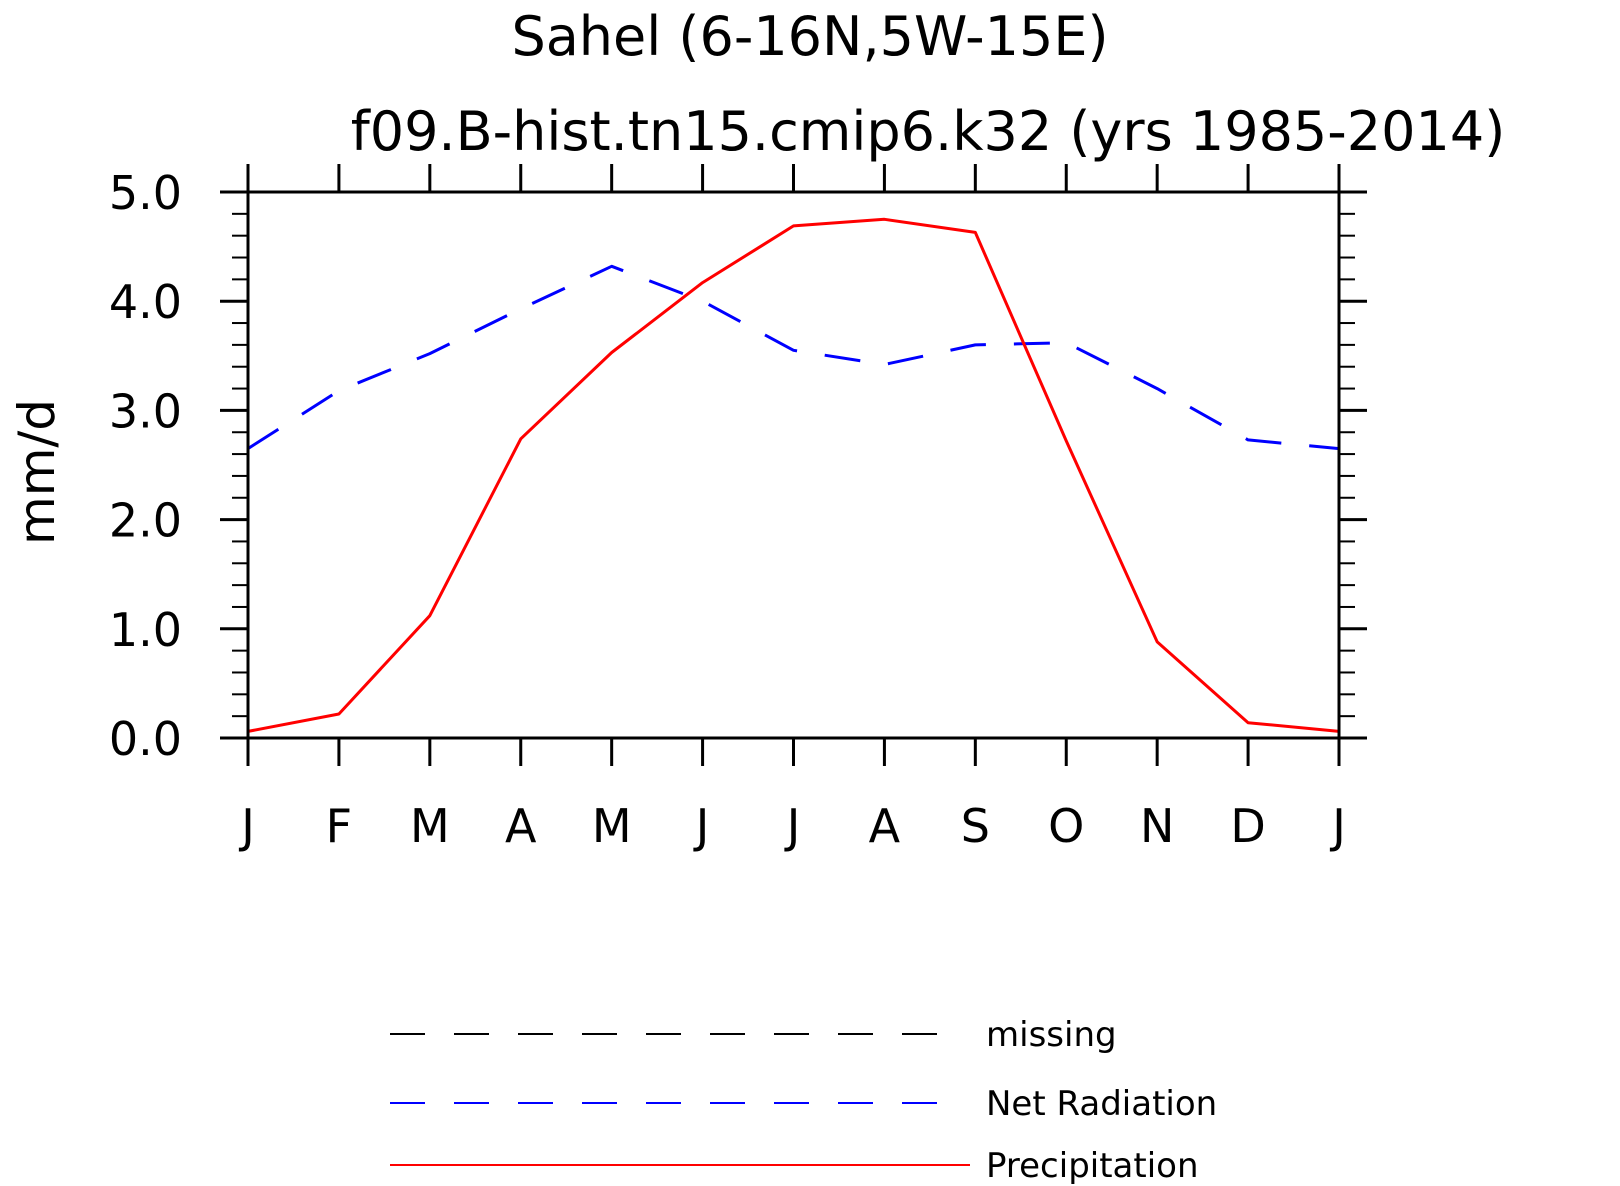 The width and height of the screenshot is (1620, 1186). What do you see at coordinates (809, 36) in the screenshot?
I see `chart-title: Sahel (6-16N,5W-15E)` at bounding box center [809, 36].